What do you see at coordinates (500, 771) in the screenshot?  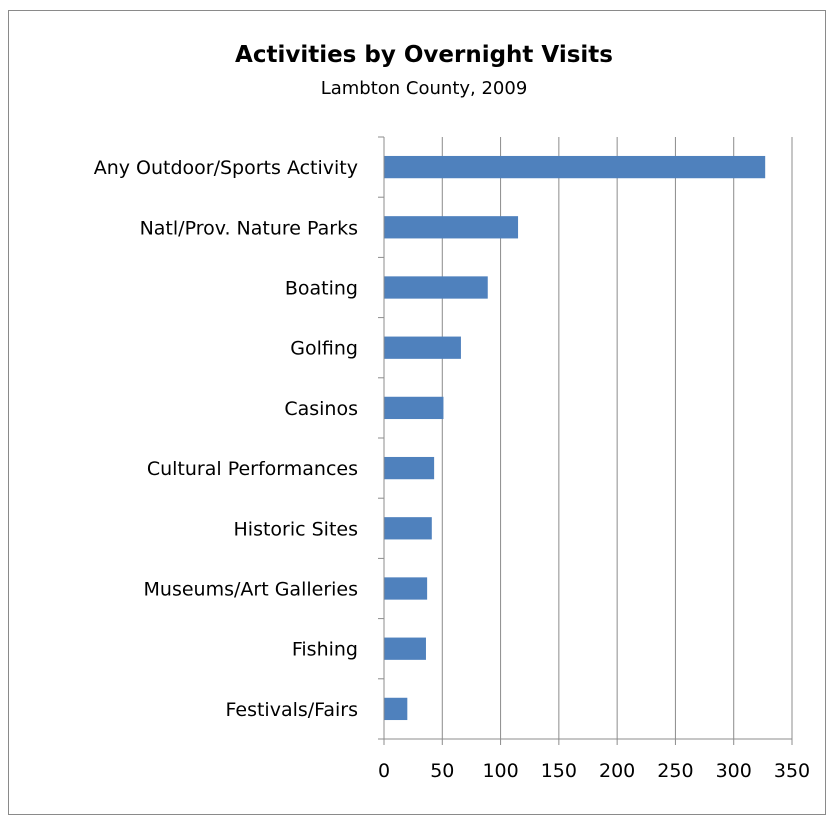 I see `x-tick-label: 100` at bounding box center [500, 771].